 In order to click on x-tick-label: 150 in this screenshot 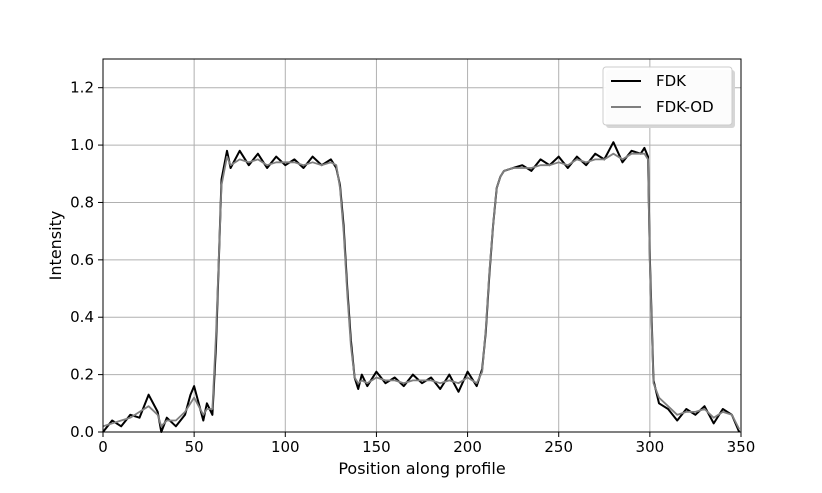, I will do `click(376, 447)`.